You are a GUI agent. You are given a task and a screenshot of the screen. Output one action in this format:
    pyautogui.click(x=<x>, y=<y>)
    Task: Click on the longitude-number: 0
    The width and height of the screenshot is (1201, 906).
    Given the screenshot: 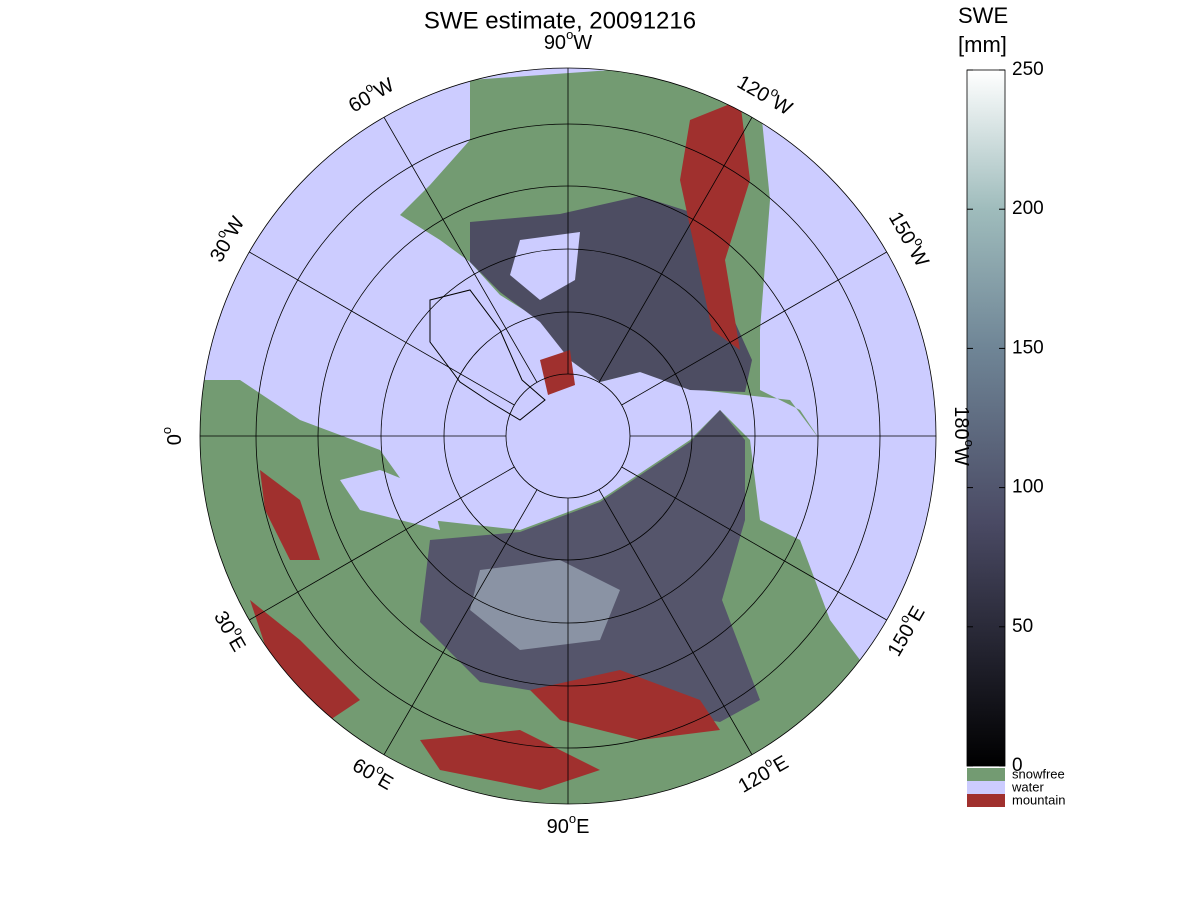 What is the action you would take?
    pyautogui.click(x=175, y=439)
    